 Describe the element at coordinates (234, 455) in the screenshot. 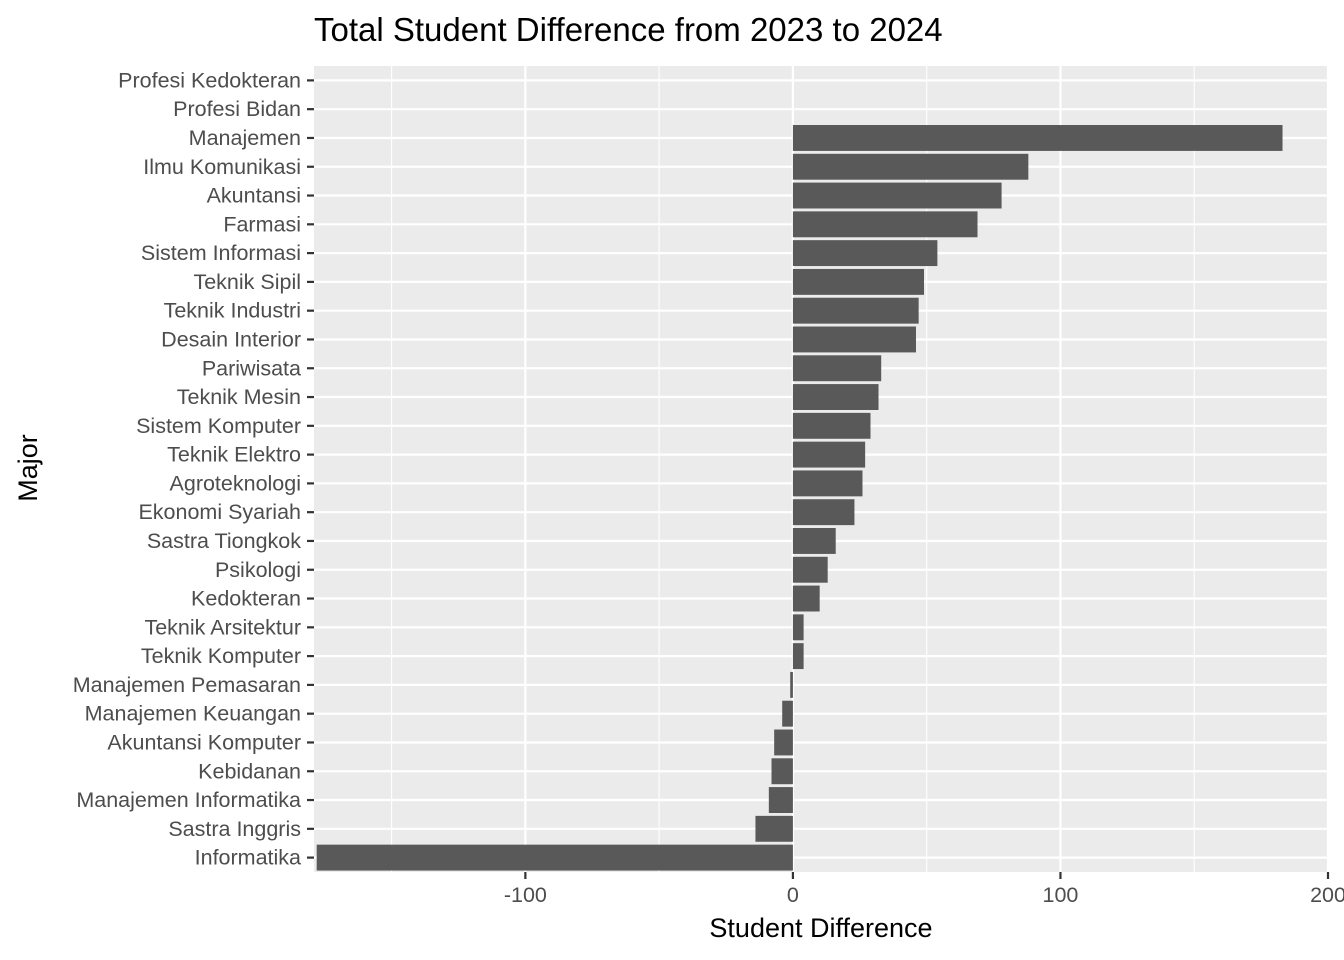

I see `y-tick-label: Teknik Elektro` at that location.